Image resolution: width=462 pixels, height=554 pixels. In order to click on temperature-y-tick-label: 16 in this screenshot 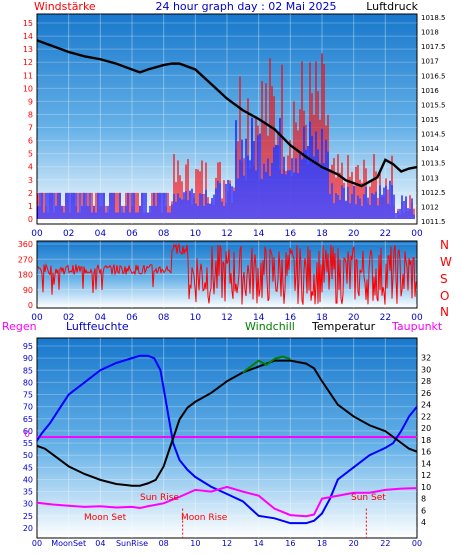, I will do `click(426, 452)`.